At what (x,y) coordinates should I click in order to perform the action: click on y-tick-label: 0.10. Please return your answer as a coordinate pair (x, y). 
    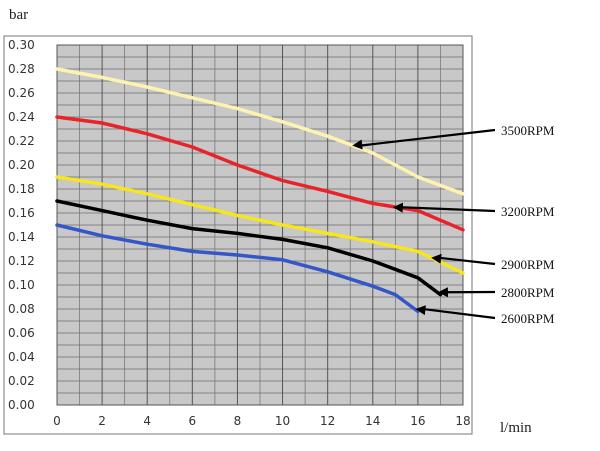
    Looking at the image, I should click on (21, 285).